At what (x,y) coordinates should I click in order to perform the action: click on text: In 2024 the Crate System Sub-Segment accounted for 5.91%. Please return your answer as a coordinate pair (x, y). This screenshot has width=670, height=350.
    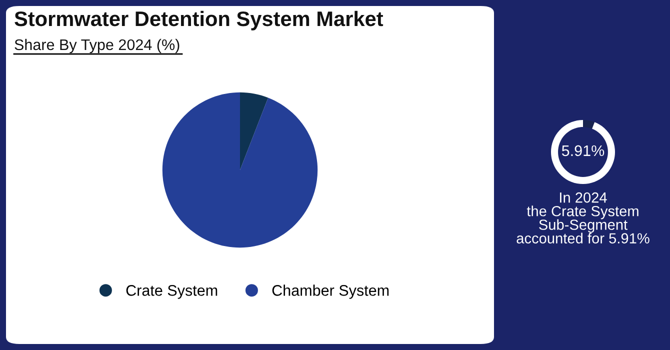
    Looking at the image, I should click on (583, 218).